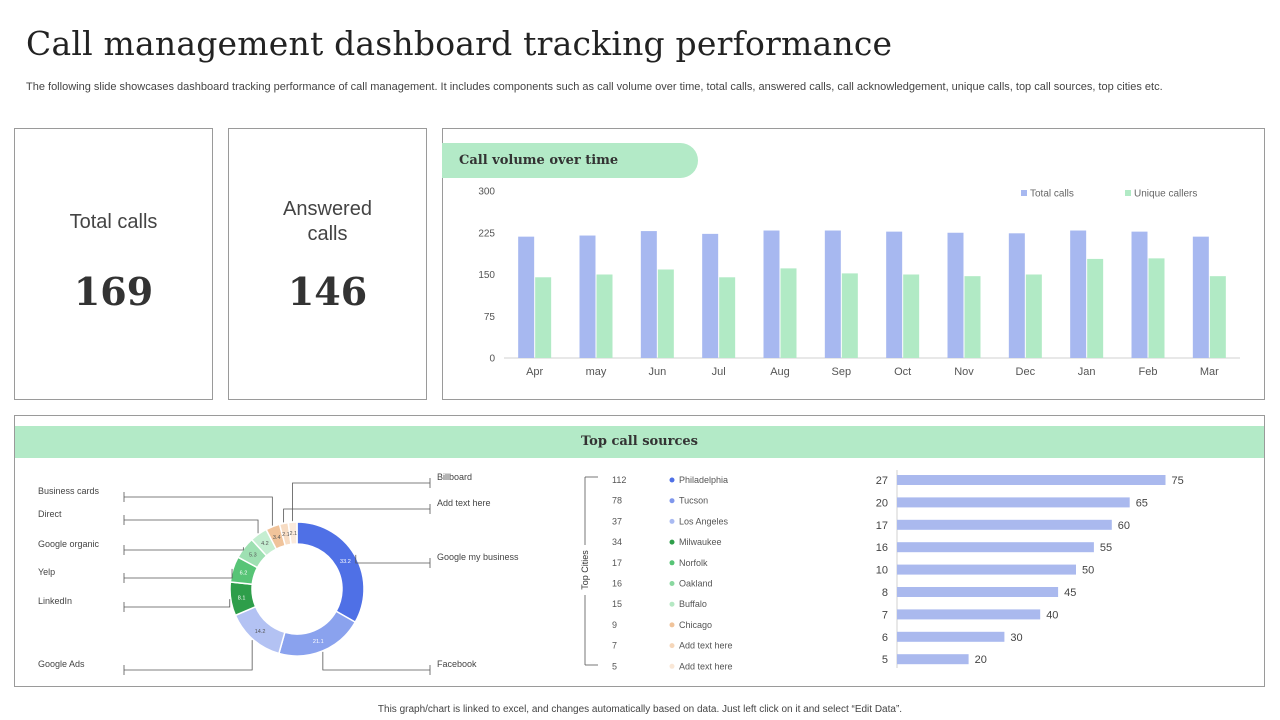 The width and height of the screenshot is (1280, 720). Describe the element at coordinates (46, 572) in the screenshot. I see `callout-label: Yelp` at that location.